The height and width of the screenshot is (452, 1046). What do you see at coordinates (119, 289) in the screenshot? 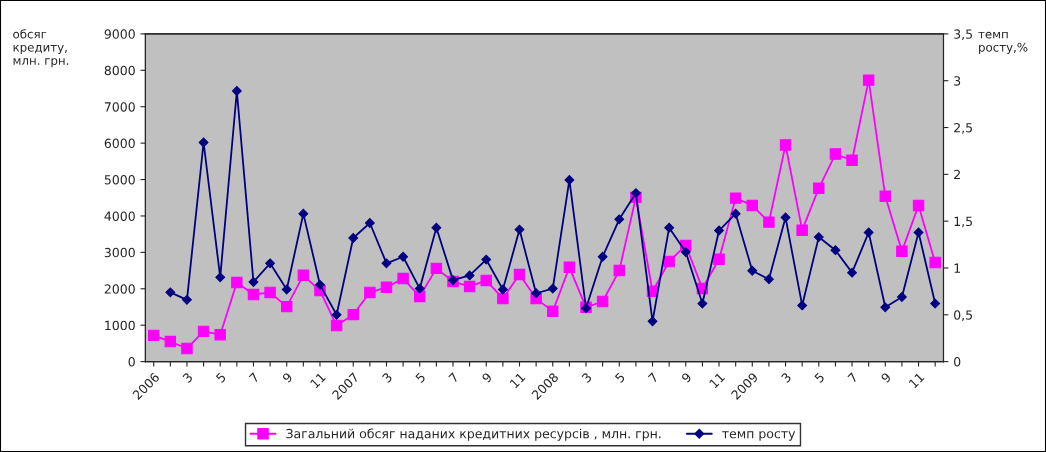
I see `y-tick-label: 2000` at bounding box center [119, 289].